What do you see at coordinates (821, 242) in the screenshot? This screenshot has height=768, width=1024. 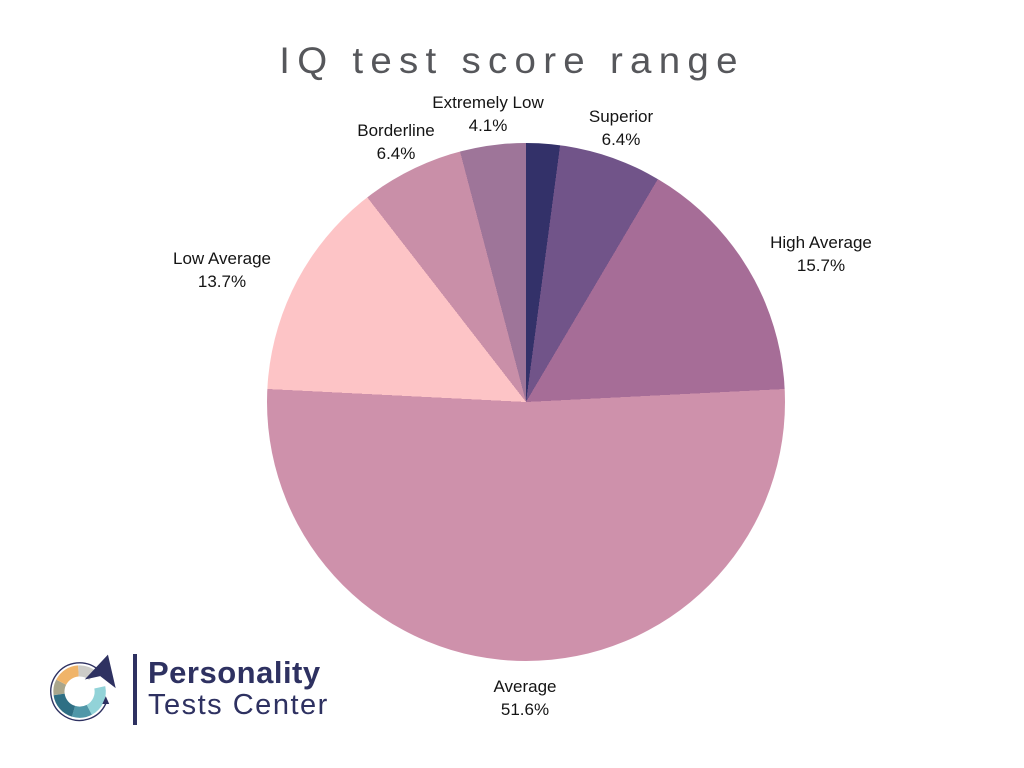 I see `pie-label-name: High Average` at bounding box center [821, 242].